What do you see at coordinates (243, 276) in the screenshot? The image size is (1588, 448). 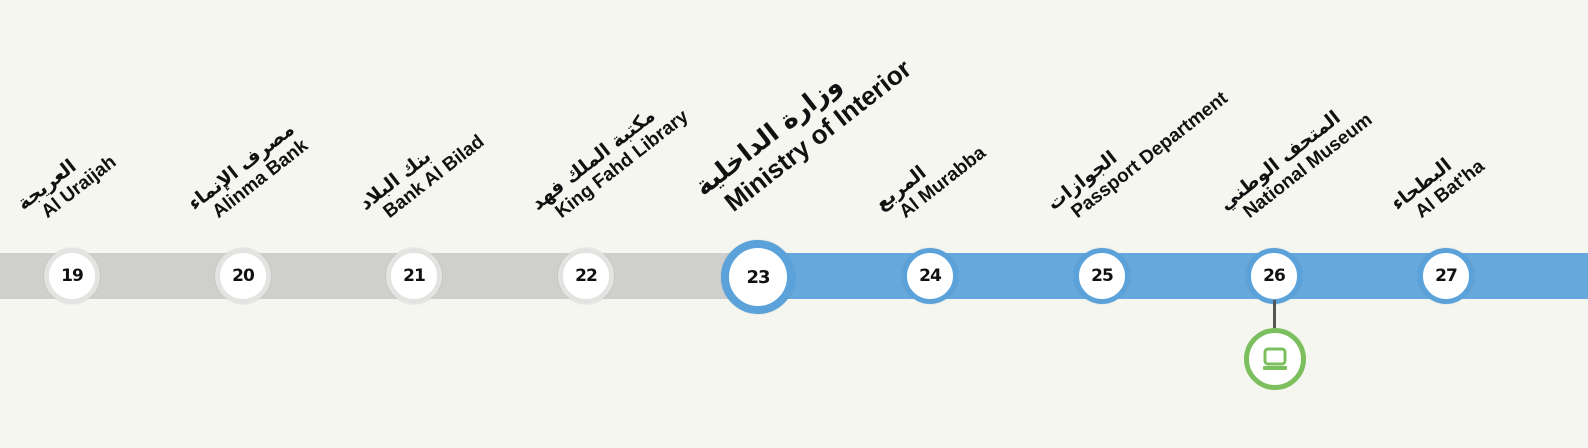 I see `station-20: 20` at bounding box center [243, 276].